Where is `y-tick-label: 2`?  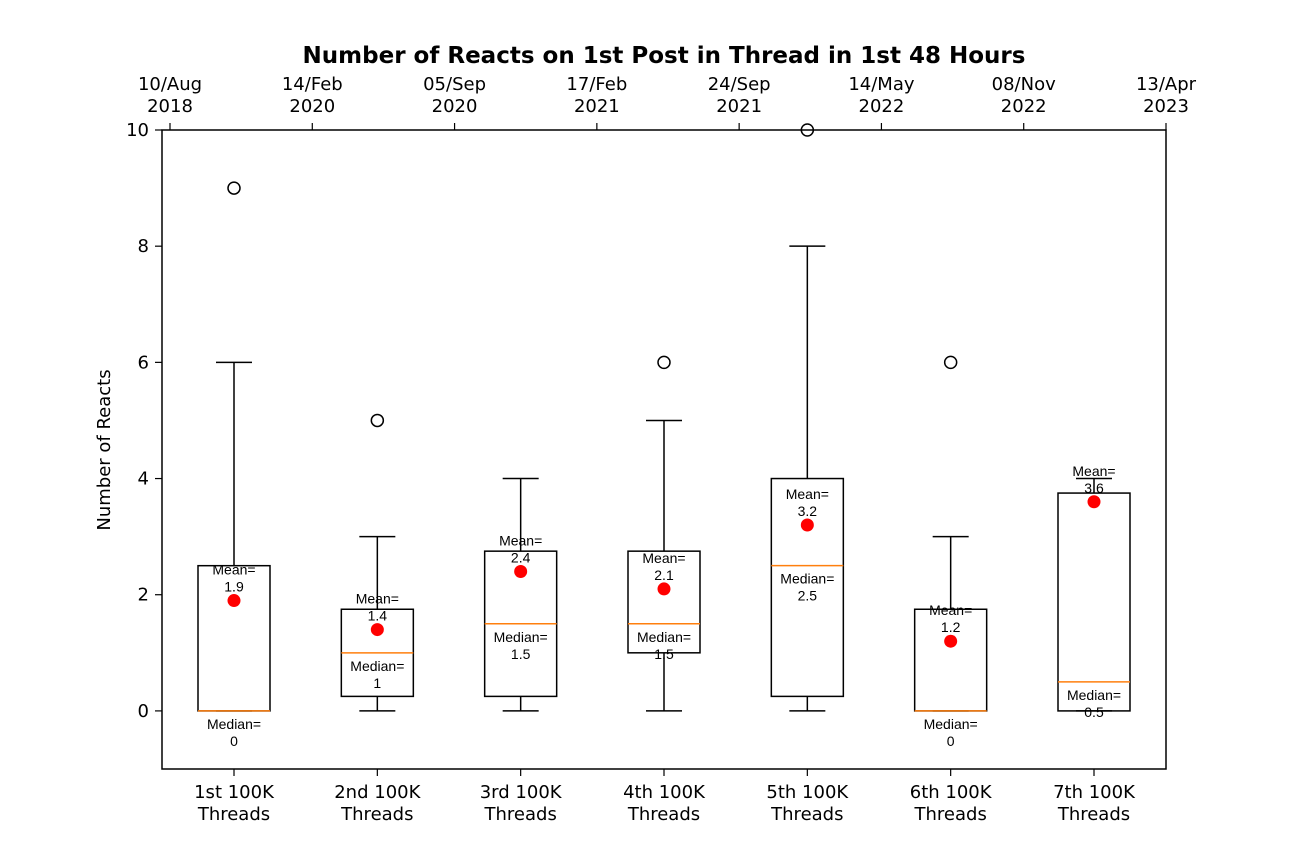 y-tick-label: 2 is located at coordinates (143, 595).